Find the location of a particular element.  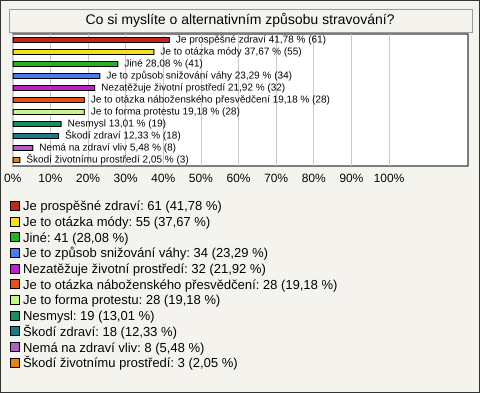

data-label: Nezatěžuje životní prostředí 21,92 % (32) is located at coordinates (193, 88).